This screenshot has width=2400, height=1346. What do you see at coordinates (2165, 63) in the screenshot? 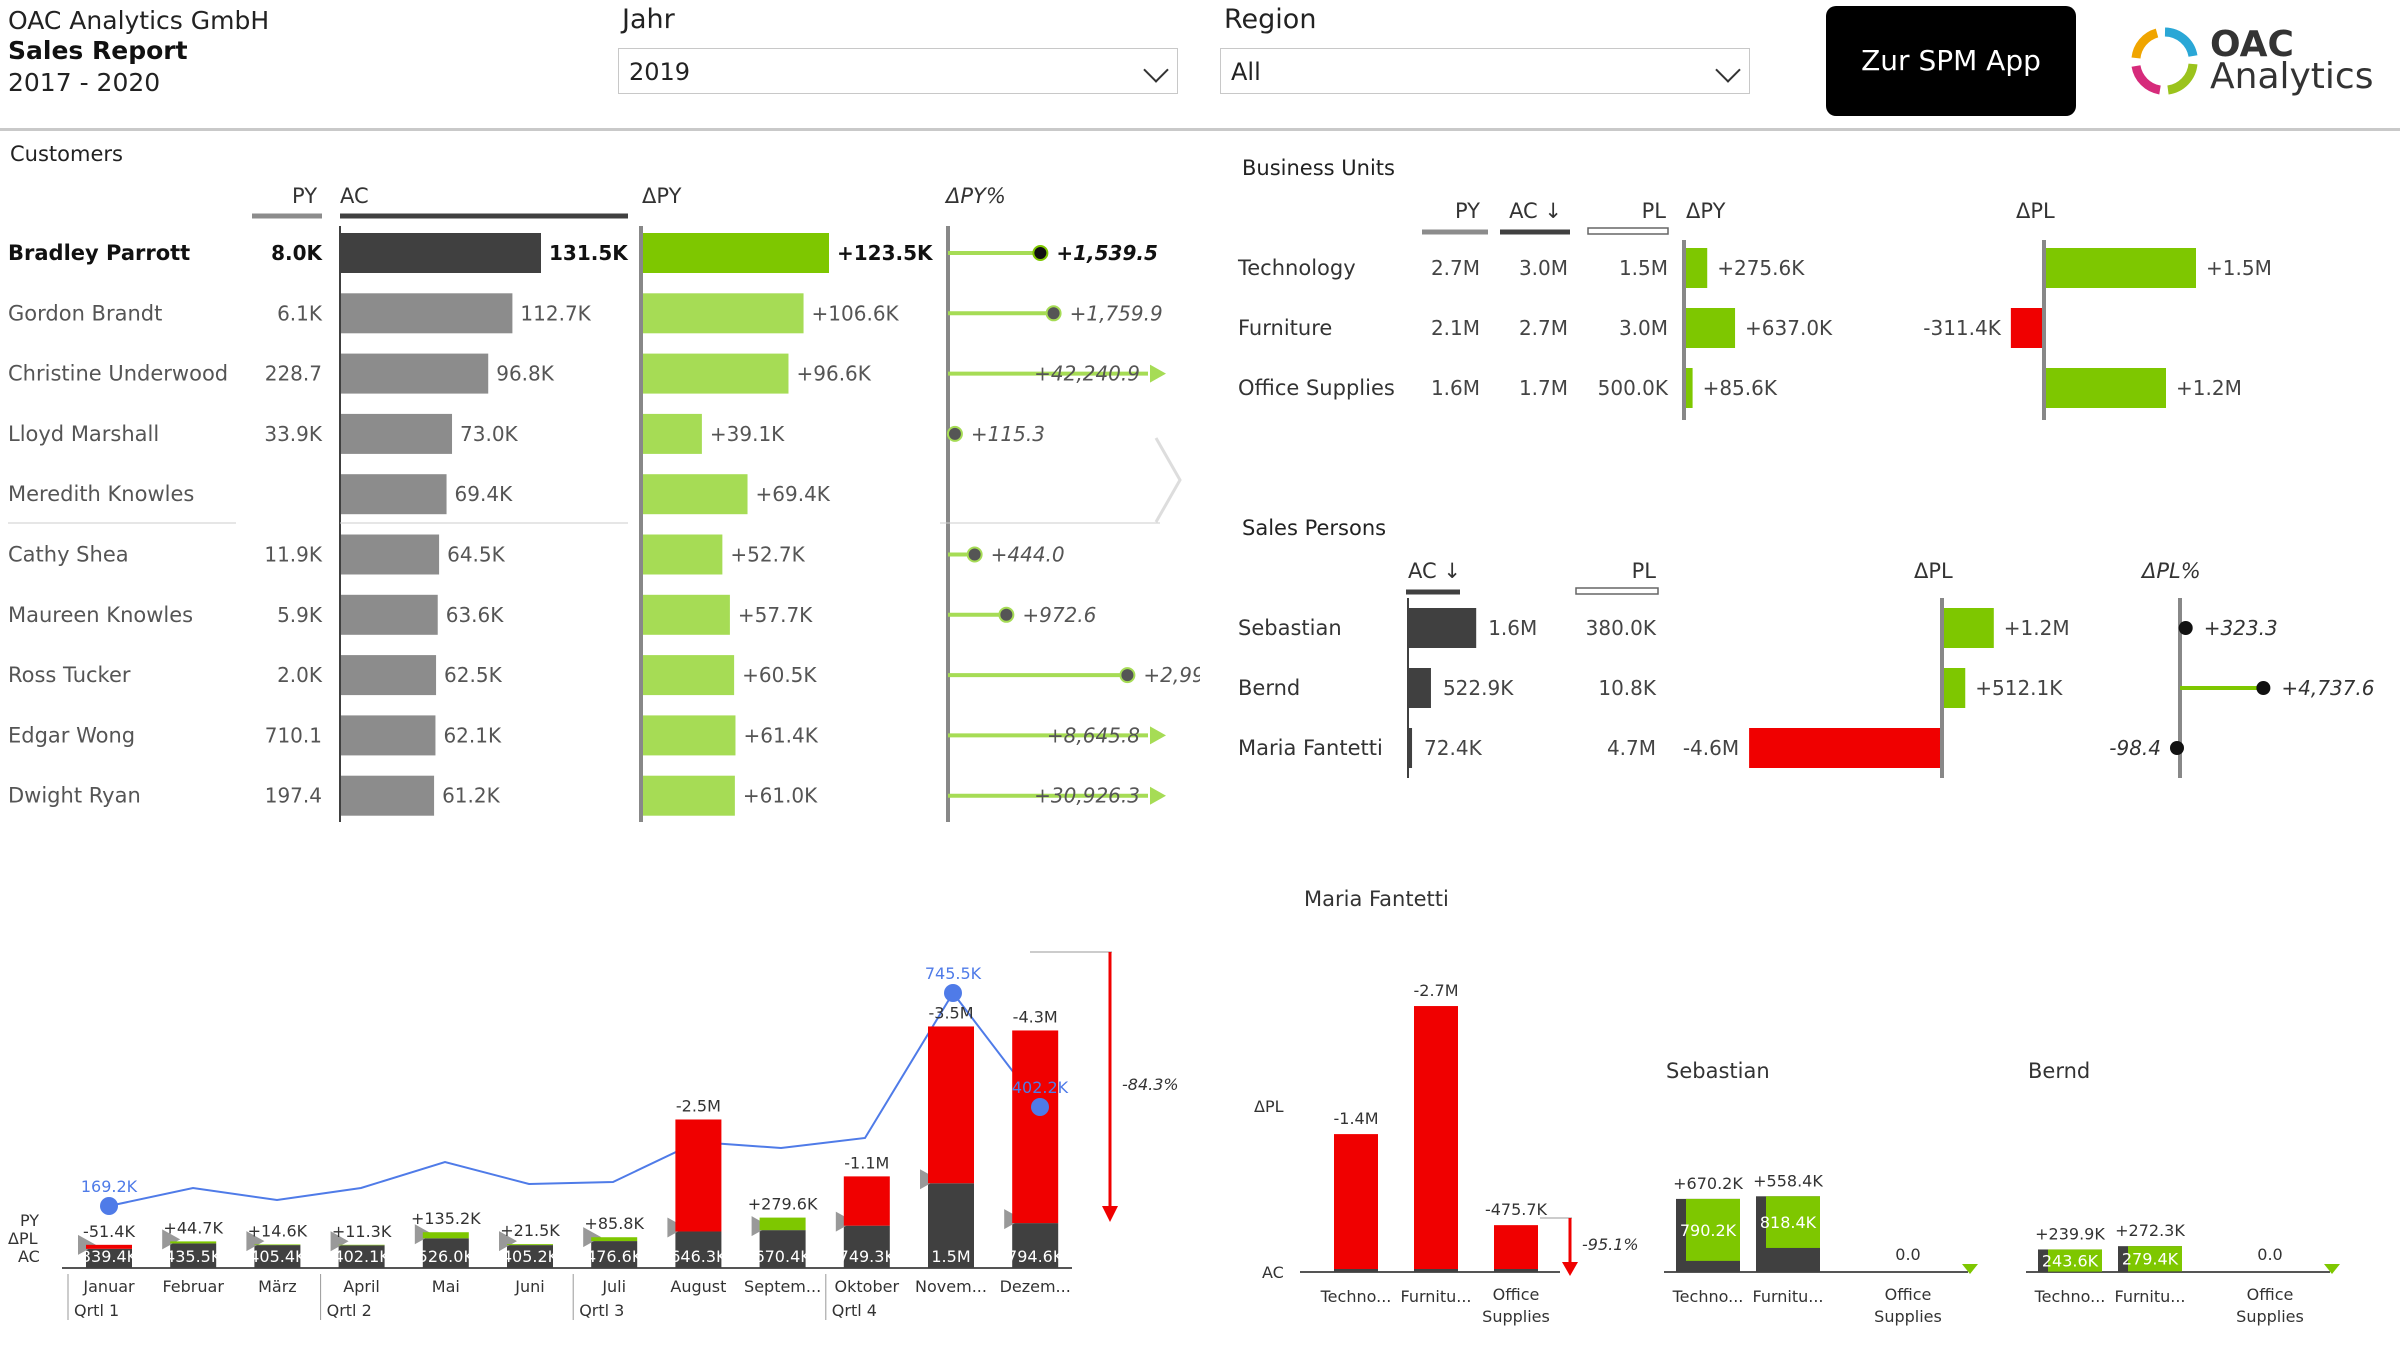
I see `oac-logo-icon` at bounding box center [2165, 63].